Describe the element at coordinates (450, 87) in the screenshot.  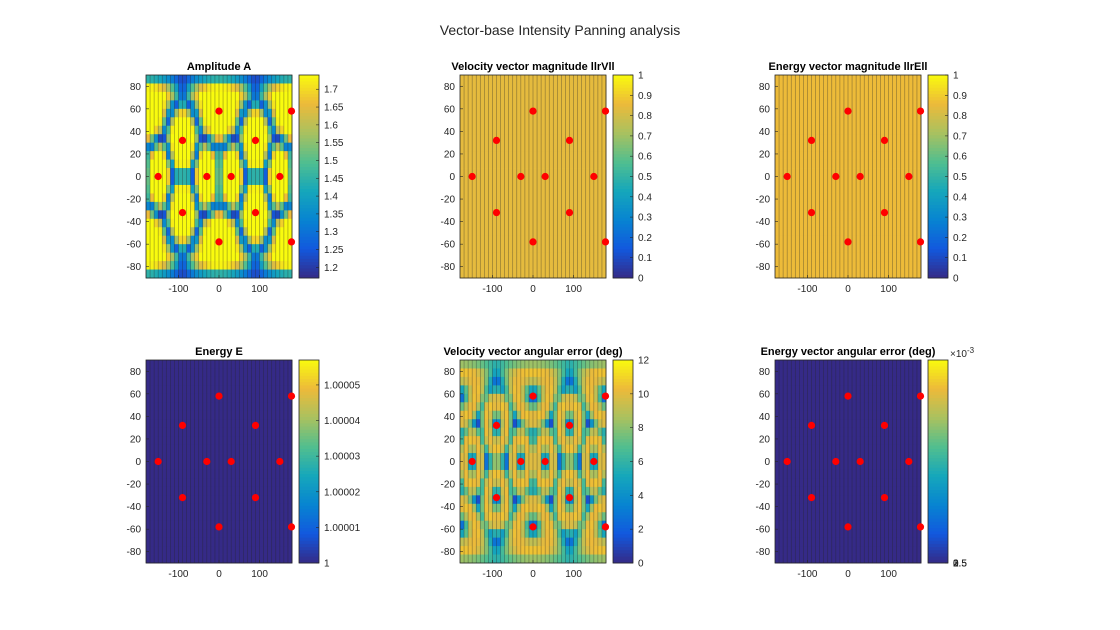
I see `y-tick-label: 80` at that location.